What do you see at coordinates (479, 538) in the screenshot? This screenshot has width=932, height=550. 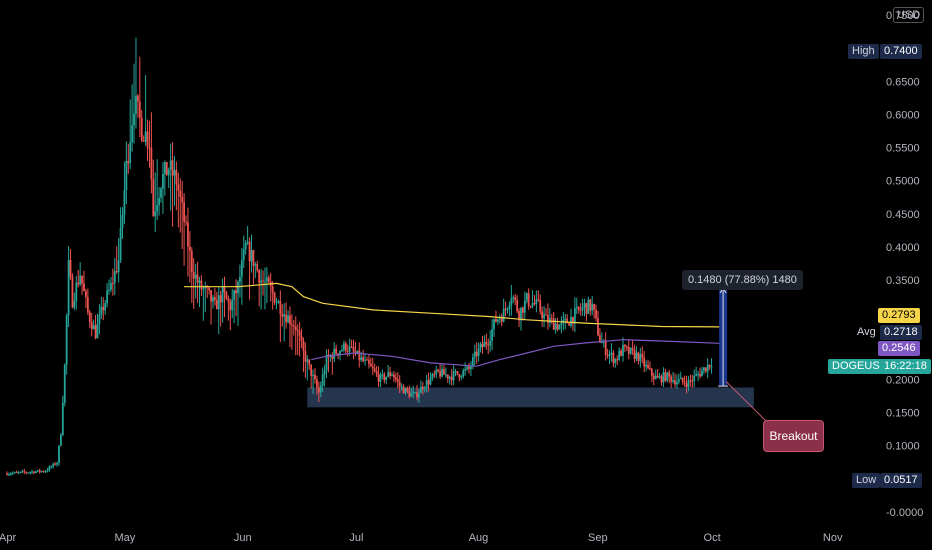 I see `x-tick-label: Aug` at bounding box center [479, 538].